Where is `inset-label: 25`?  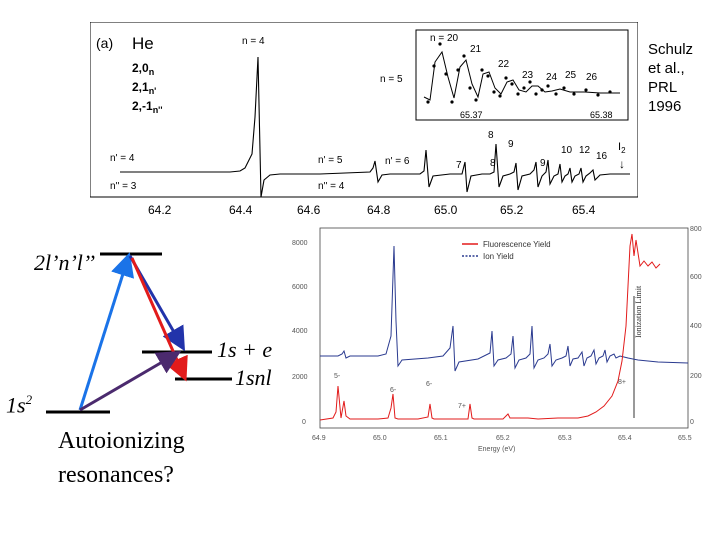
inset-label: 25 is located at coordinates (571, 75).